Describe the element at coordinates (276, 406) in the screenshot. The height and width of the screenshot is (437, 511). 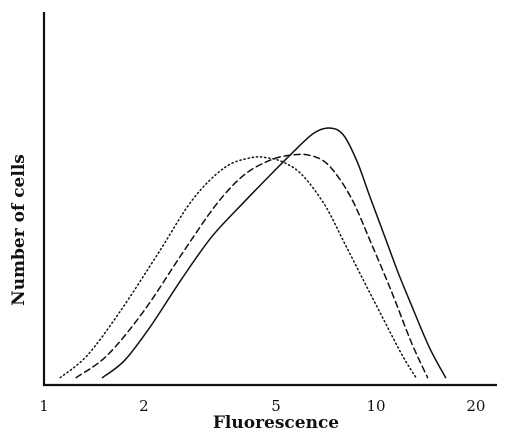
I see `x-tick-label: 5` at that location.